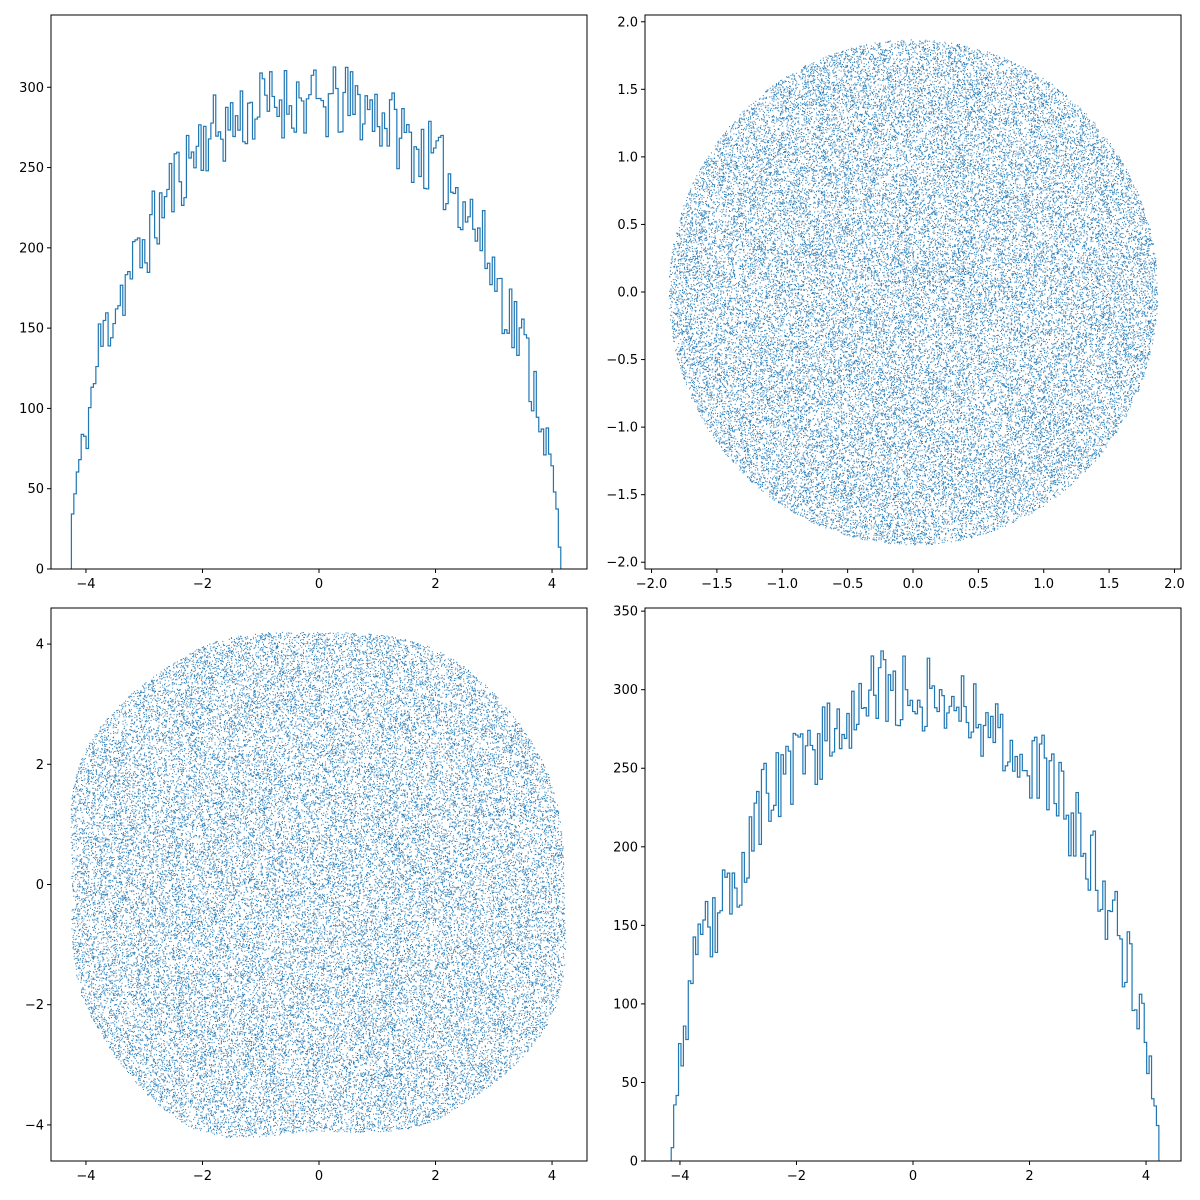  Describe the element at coordinates (31, 248) in the screenshot. I see `top-left-y-tick-label: 200` at that location.